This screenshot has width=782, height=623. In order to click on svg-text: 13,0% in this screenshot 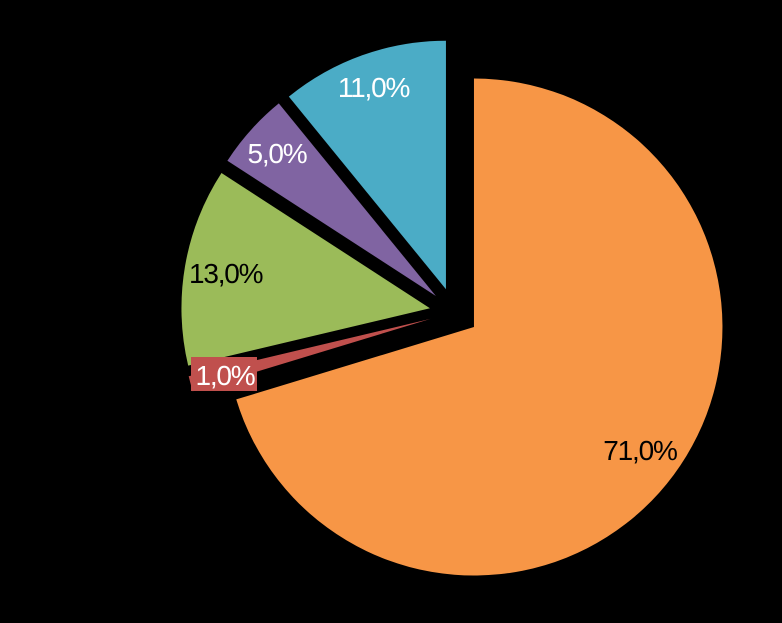, I will do `click(226, 273)`.